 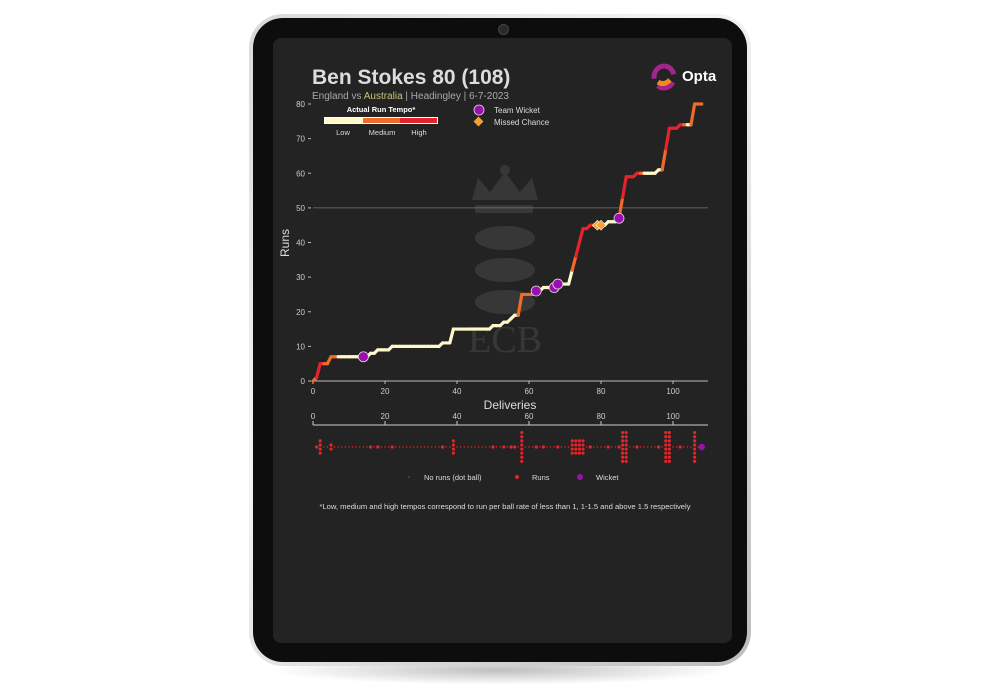 I want to click on missed-chance-legend-label: Missed Chance, so click(x=522, y=122).